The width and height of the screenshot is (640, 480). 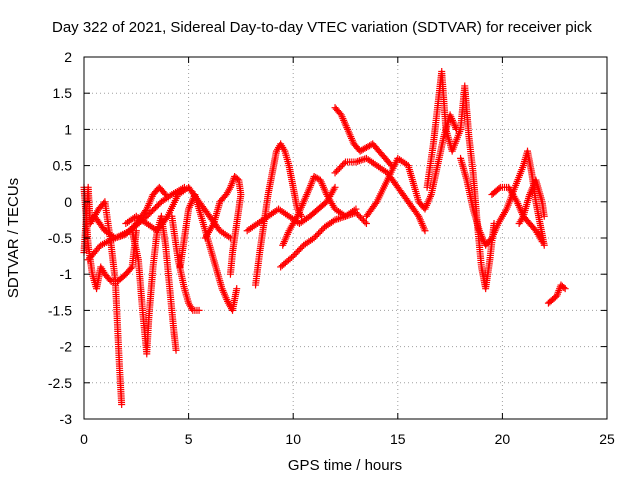 What do you see at coordinates (63, 93) in the screenshot?
I see `y-tick-label: 1.5` at bounding box center [63, 93].